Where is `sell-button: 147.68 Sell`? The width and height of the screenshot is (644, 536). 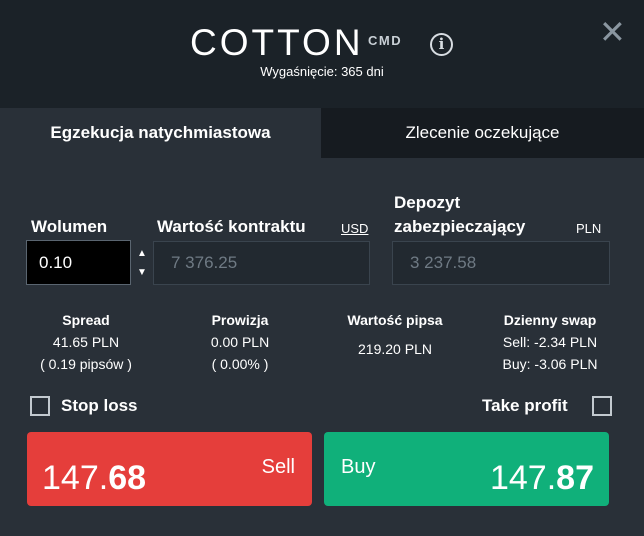
sell-button: 147.68 Sell is located at coordinates (169, 469).